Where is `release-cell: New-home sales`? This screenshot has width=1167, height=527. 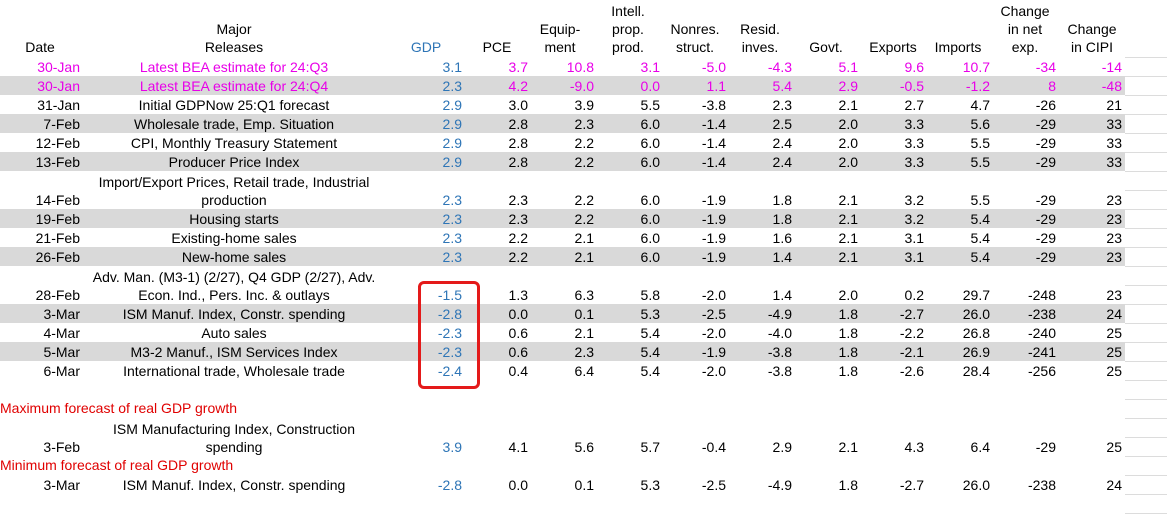 release-cell: New-home sales is located at coordinates (234, 257).